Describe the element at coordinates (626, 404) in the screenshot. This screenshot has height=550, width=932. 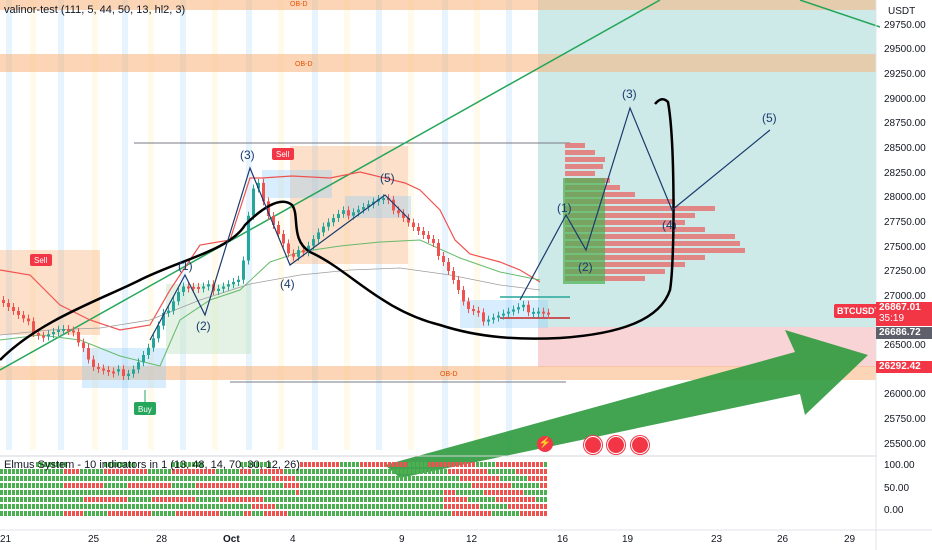
I see `forecast-arrow` at that location.